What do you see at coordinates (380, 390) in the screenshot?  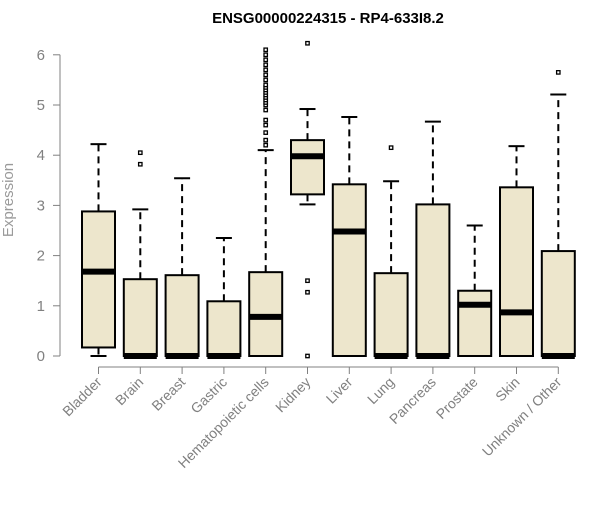 I see `x-tick-label: Lung` at bounding box center [380, 390].